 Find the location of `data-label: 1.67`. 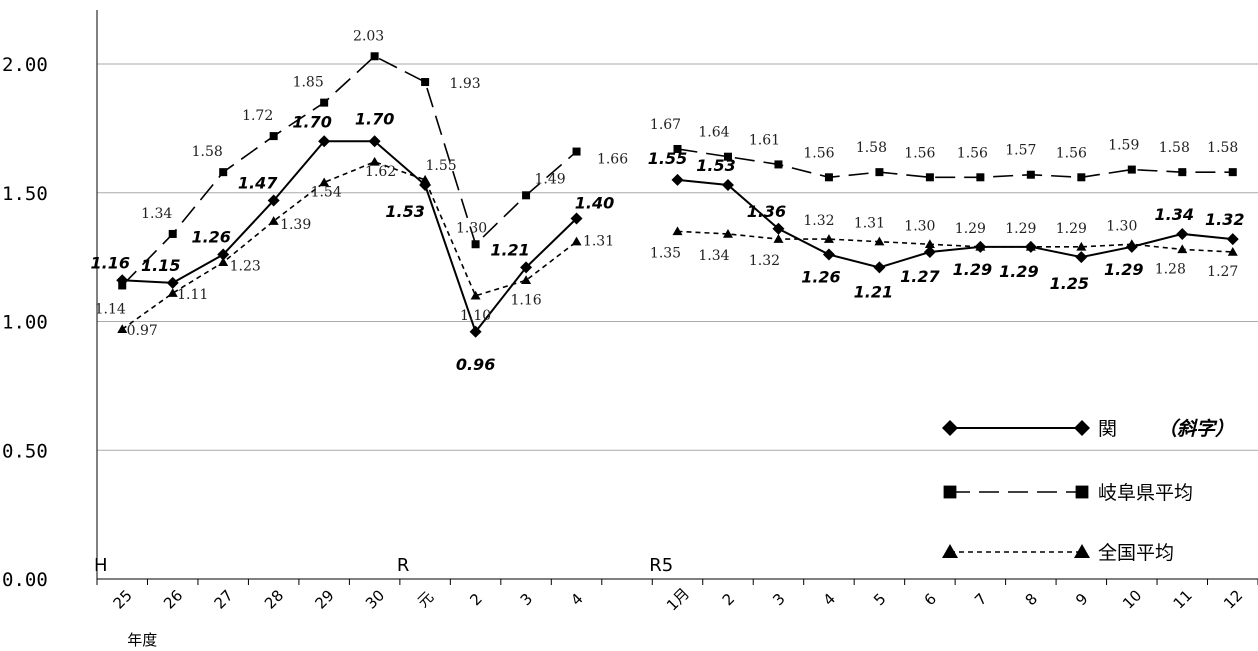

data-label: 1.67 is located at coordinates (665, 125).